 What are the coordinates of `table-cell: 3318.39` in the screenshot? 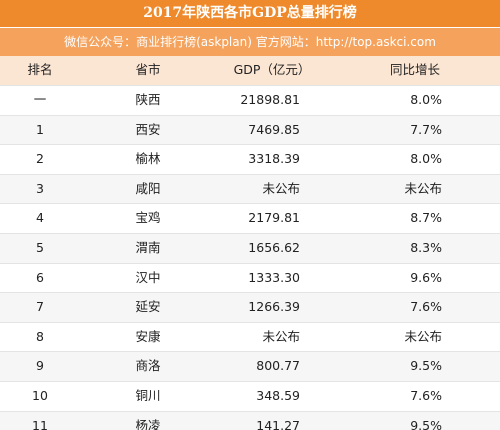 It's located at (274, 159).